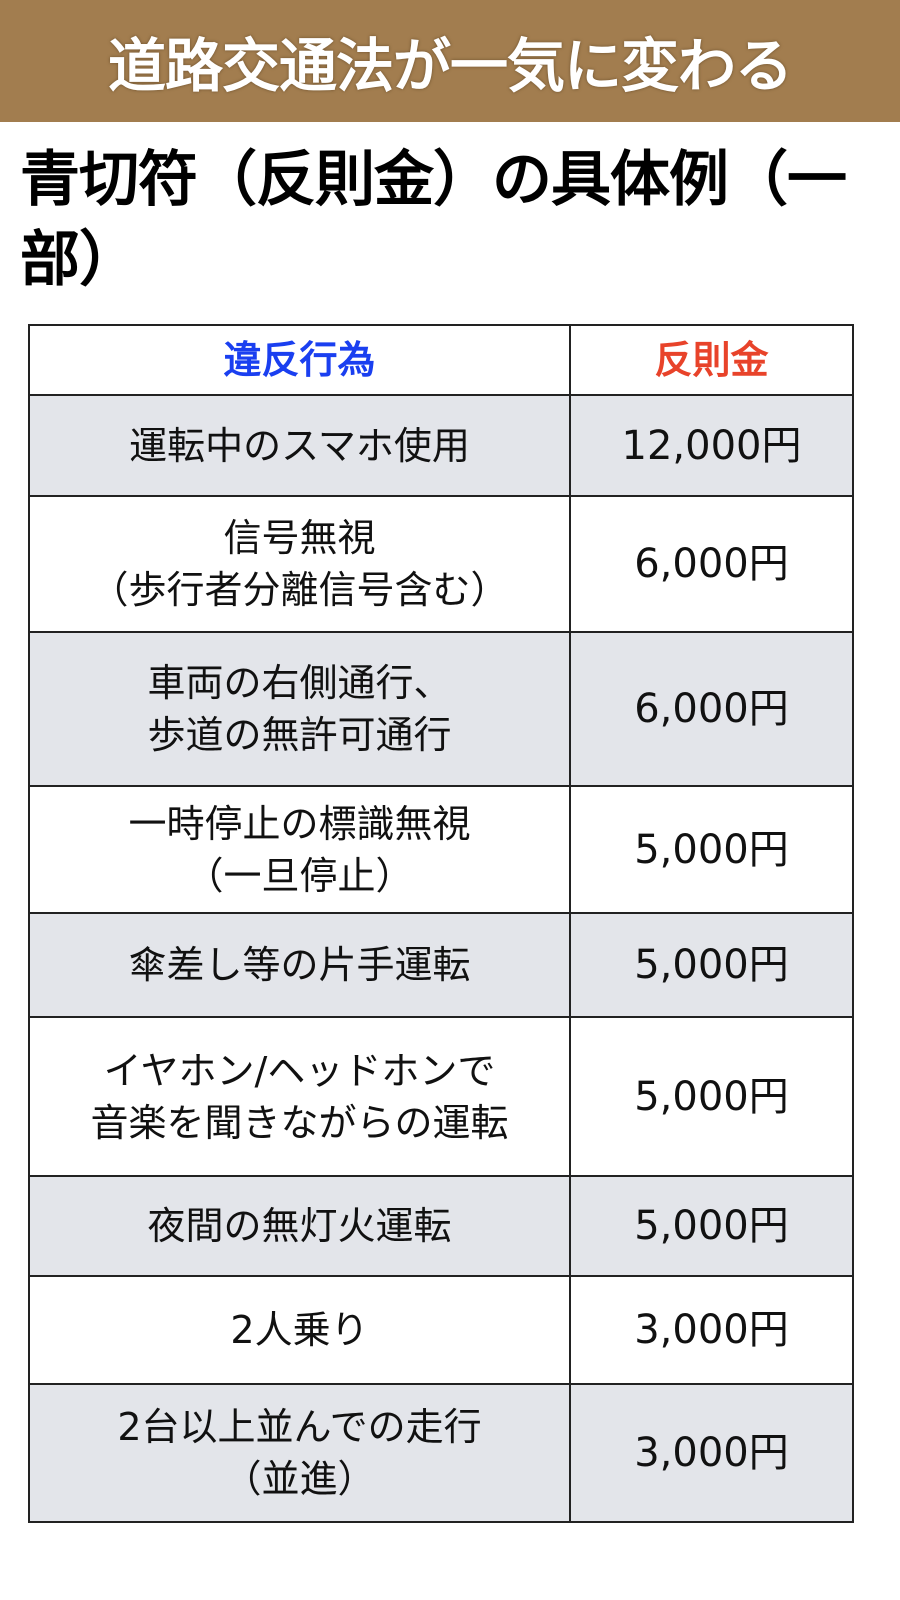 The width and height of the screenshot is (900, 1600). I want to click on table-row: 2台以上並んでの走行 （並進） 3,000円, so click(441, 1453).